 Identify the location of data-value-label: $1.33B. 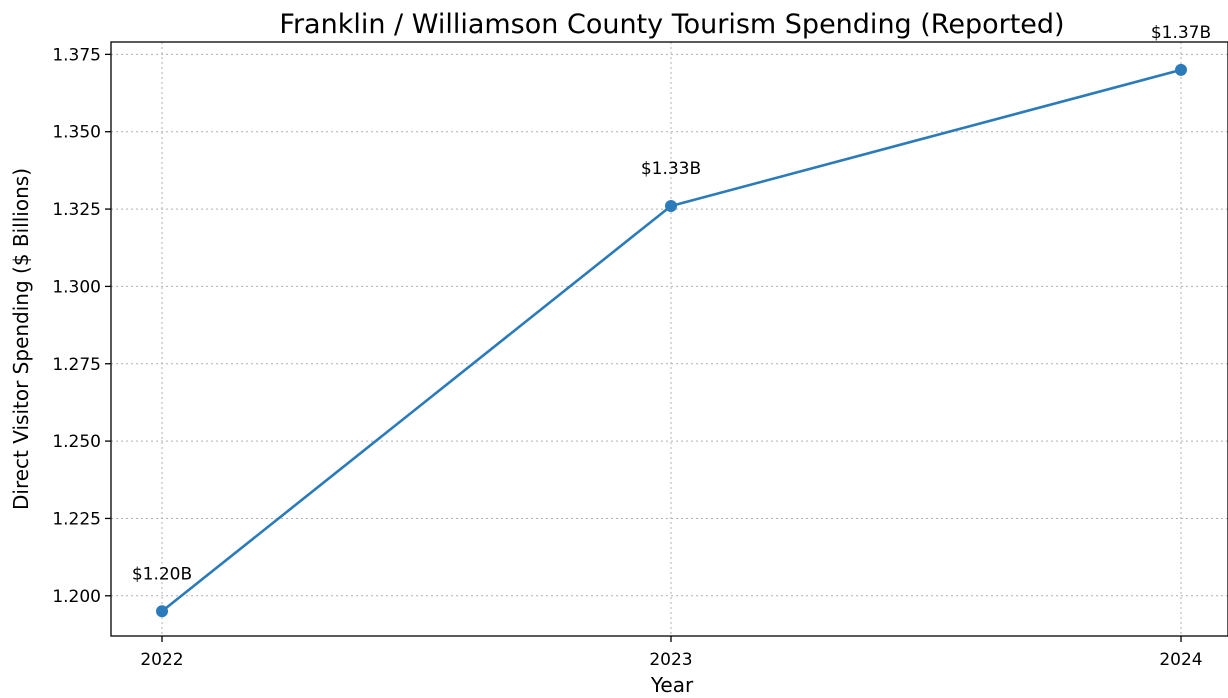
(671, 169).